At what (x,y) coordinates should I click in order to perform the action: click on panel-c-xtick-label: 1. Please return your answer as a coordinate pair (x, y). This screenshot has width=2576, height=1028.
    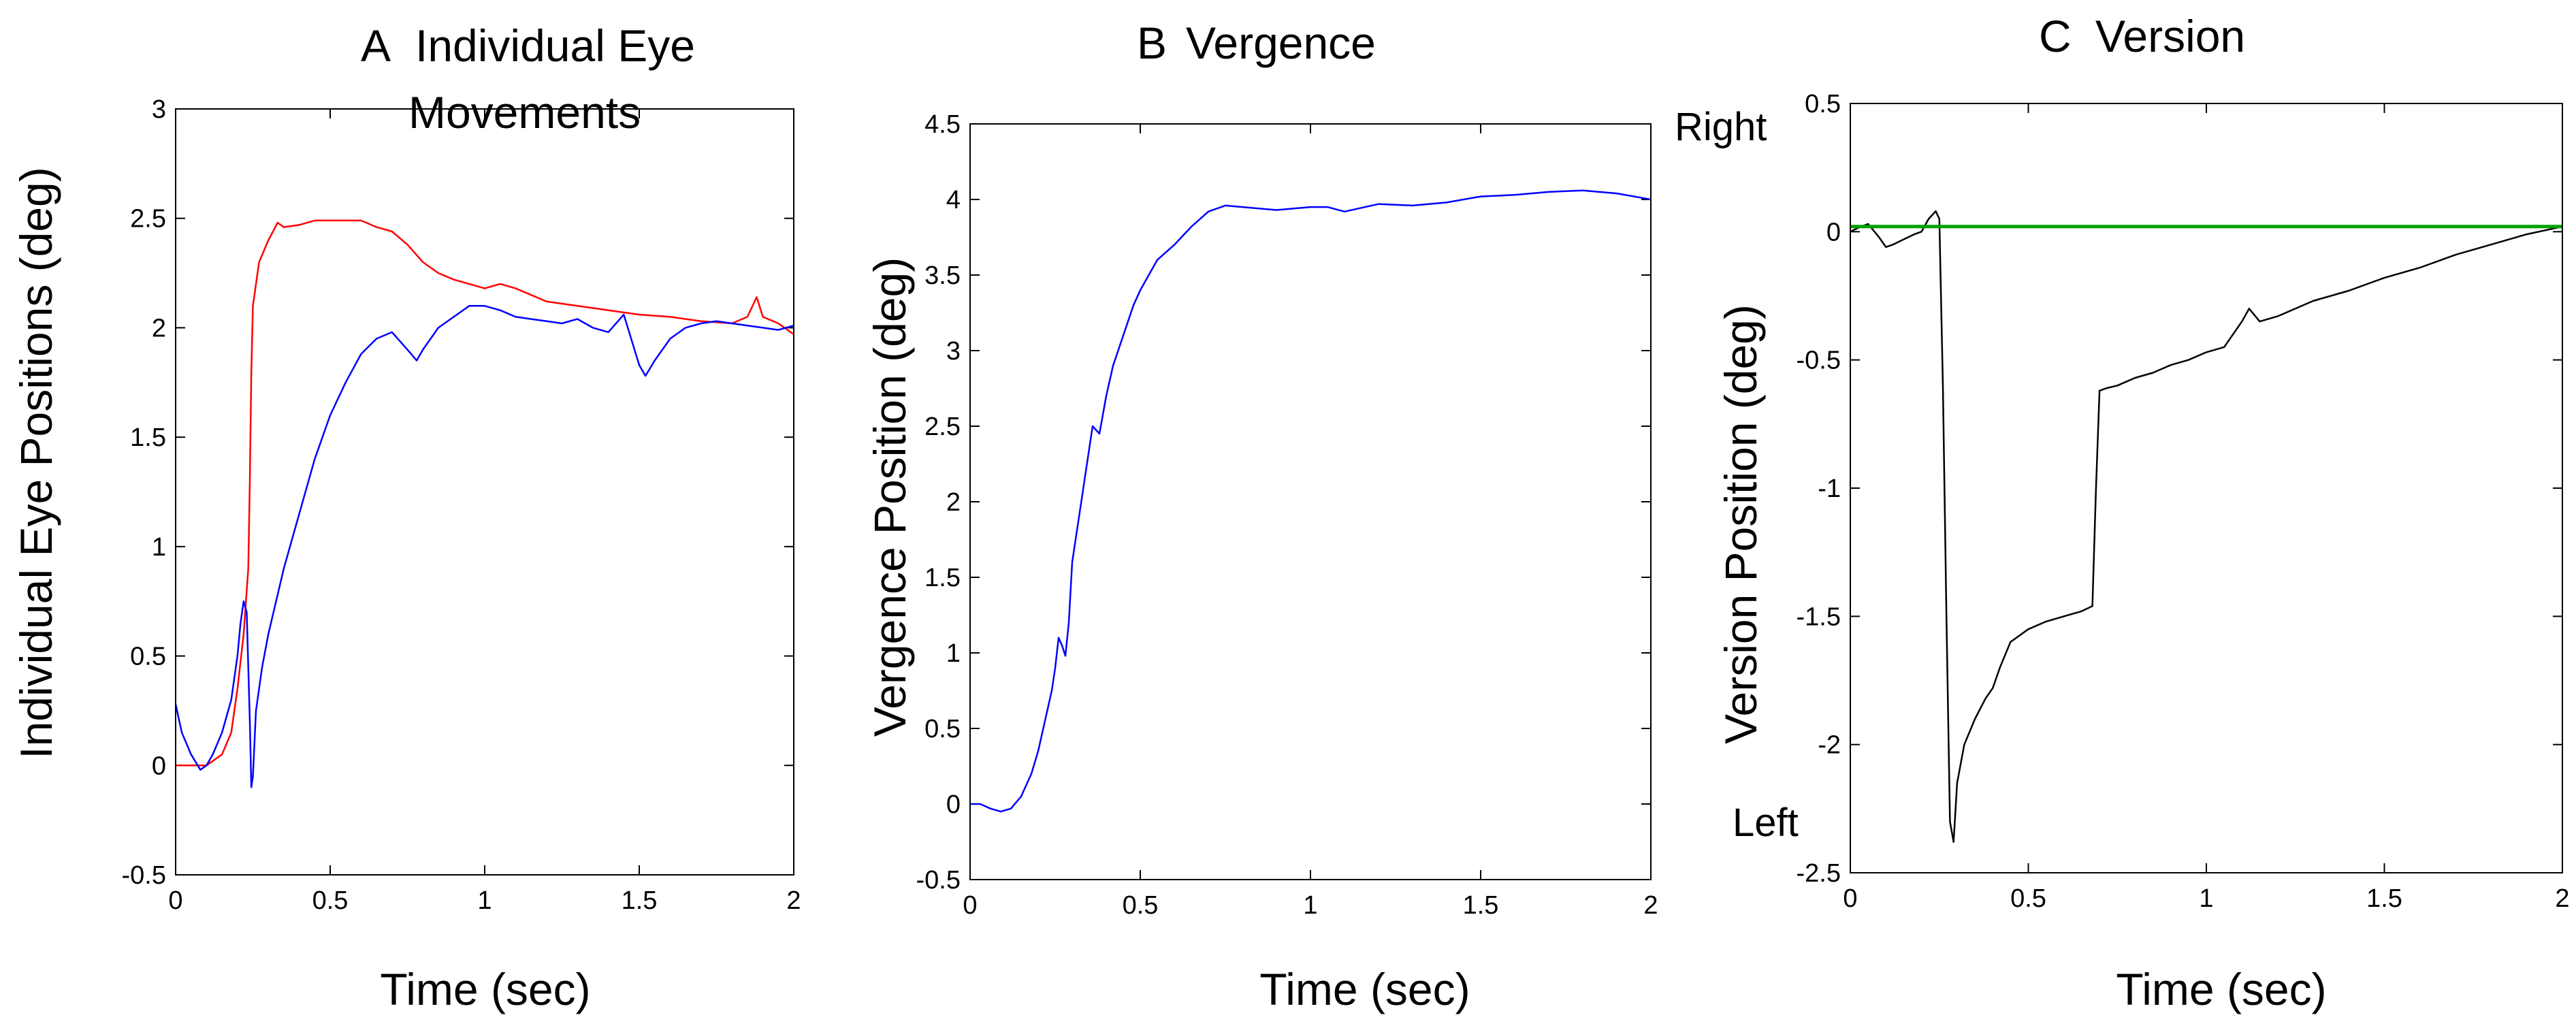
    Looking at the image, I should click on (2206, 898).